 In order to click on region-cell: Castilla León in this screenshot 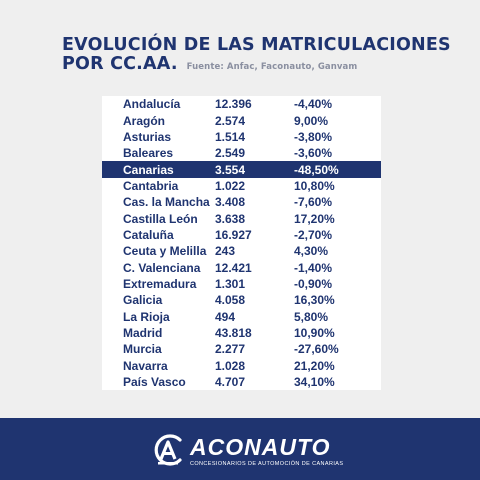, I will do `click(160, 218)`.